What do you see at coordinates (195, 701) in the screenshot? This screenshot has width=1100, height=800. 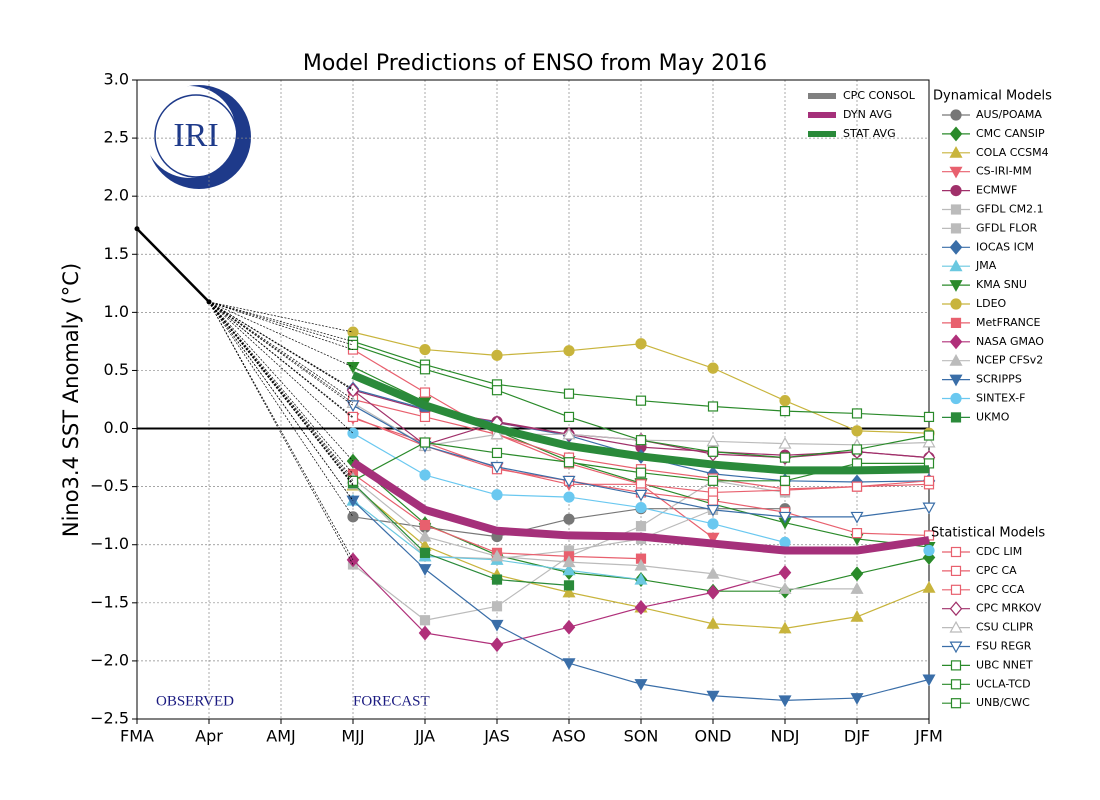 I see `annotation: OBSERVED` at bounding box center [195, 701].